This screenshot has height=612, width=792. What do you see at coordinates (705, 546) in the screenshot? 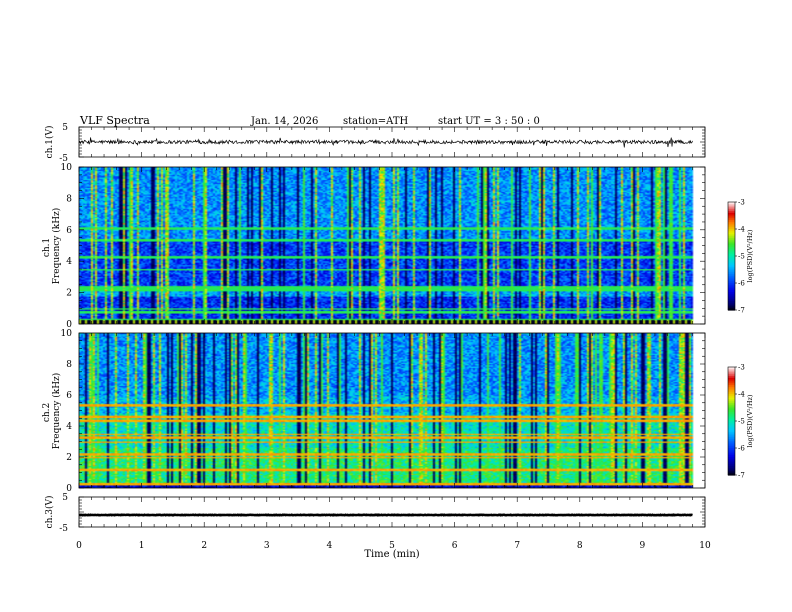
I see `x-tick-label-10: 10` at bounding box center [705, 546].